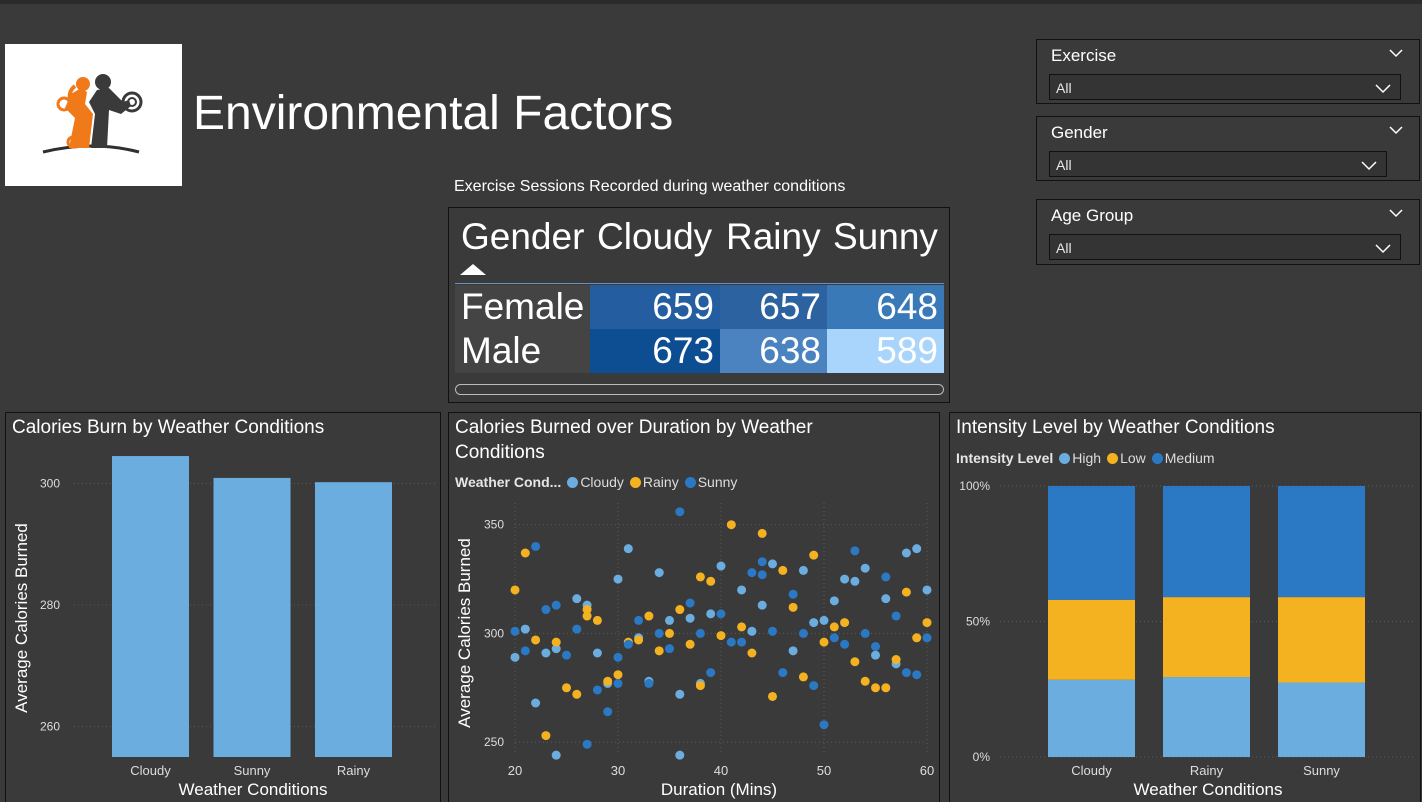  I want to click on legend-item: High, so click(1087, 458).